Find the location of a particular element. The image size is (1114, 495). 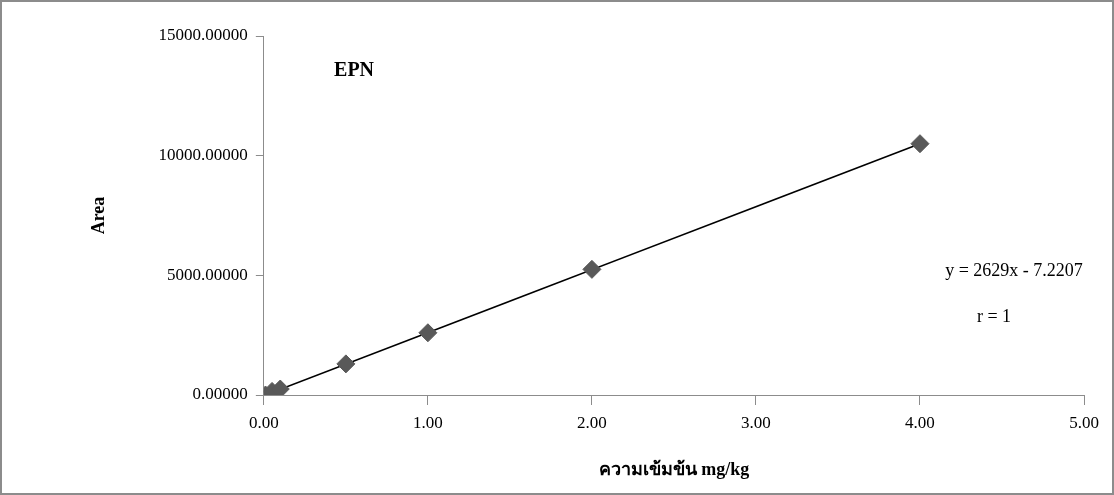

y-tick-label: 0.00000 is located at coordinates (220, 394).